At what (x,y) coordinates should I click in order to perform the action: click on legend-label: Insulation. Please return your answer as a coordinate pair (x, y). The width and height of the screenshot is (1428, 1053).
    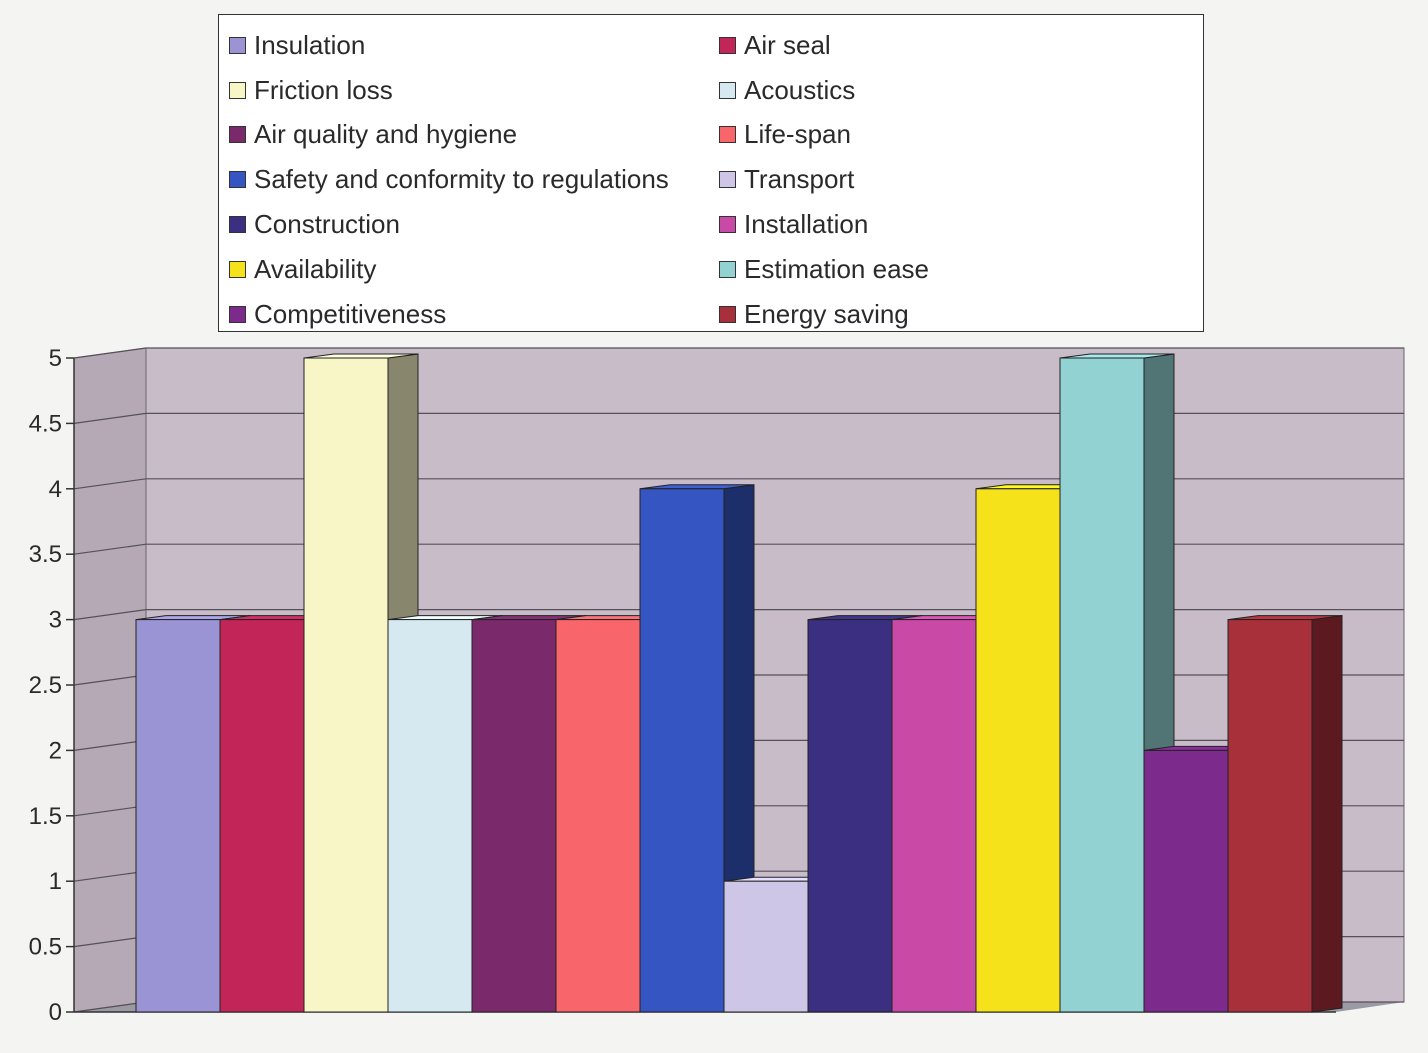
    Looking at the image, I should click on (310, 44).